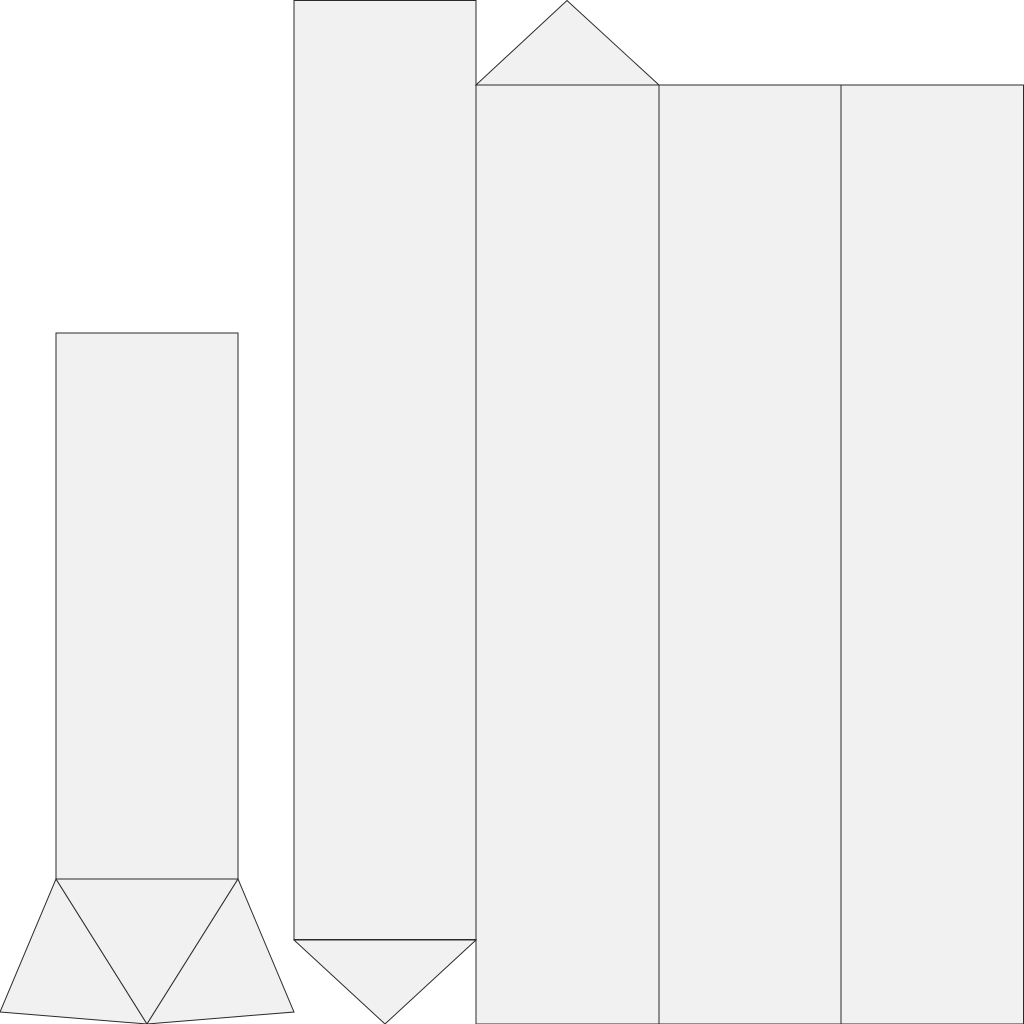 The height and width of the screenshot is (1024, 1024). I want to click on left-net-triangle-face-right, so click(220, 950).